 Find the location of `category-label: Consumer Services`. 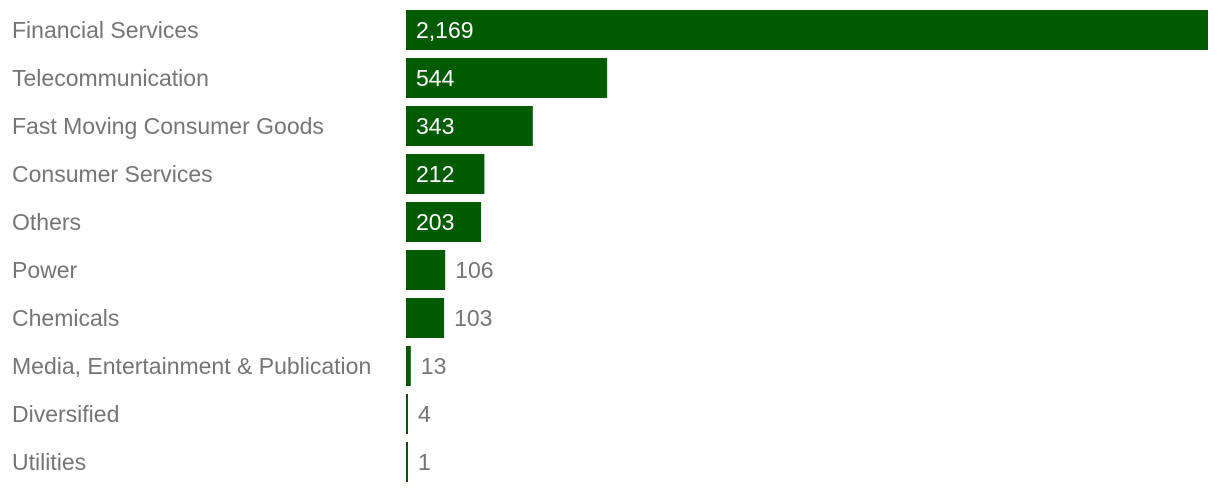

category-label: Consumer Services is located at coordinates (112, 174).